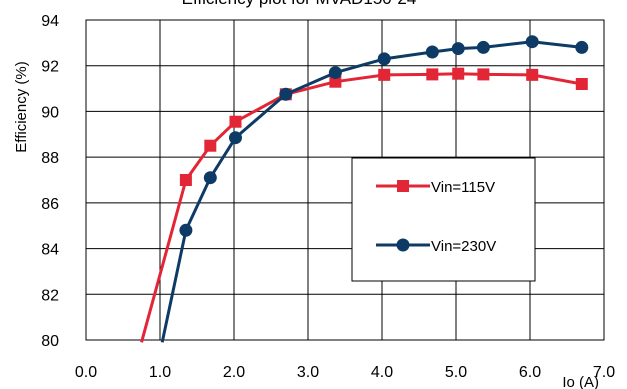 The height and width of the screenshot is (389, 627). Describe the element at coordinates (299, 4) in the screenshot. I see `chart-title: Efficiency plot for MVAD150-24` at that location.